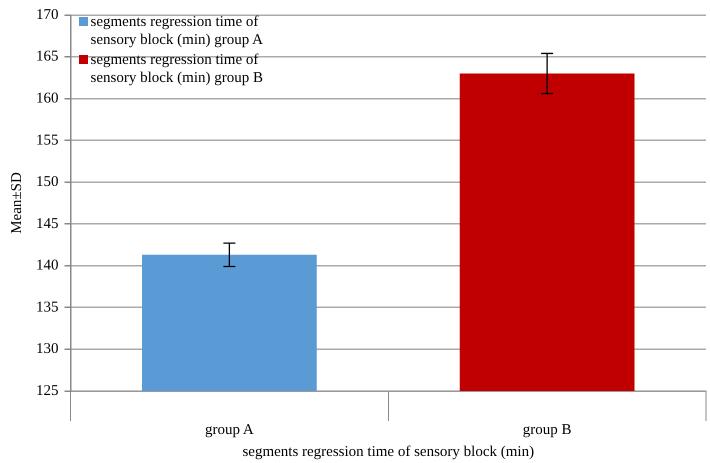 The height and width of the screenshot is (463, 710). Describe the element at coordinates (47, 266) in the screenshot. I see `y-tick-label: 140` at that location.